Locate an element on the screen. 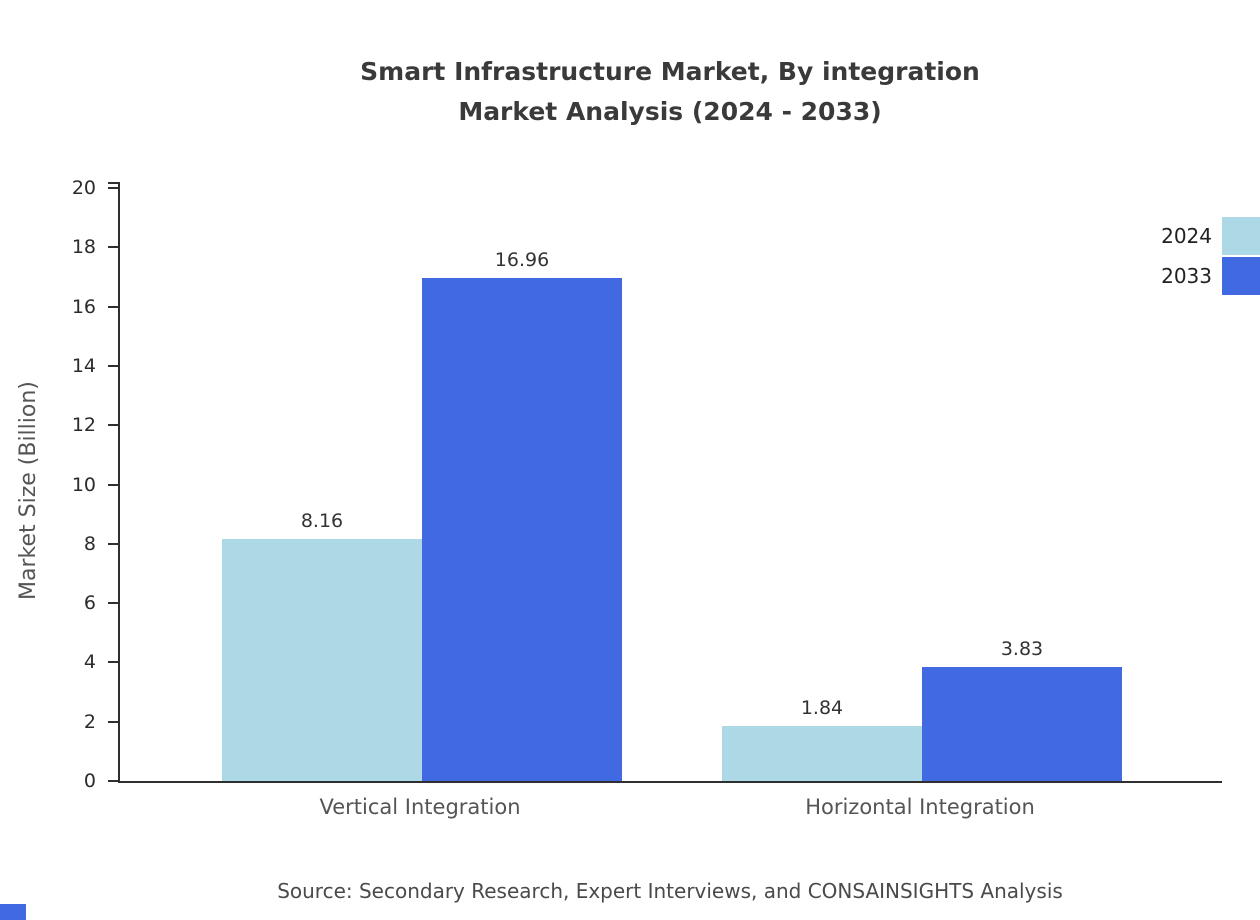 This screenshot has height=920, width=1260. bar-2033-horizontal-integration is located at coordinates (1022, 724).